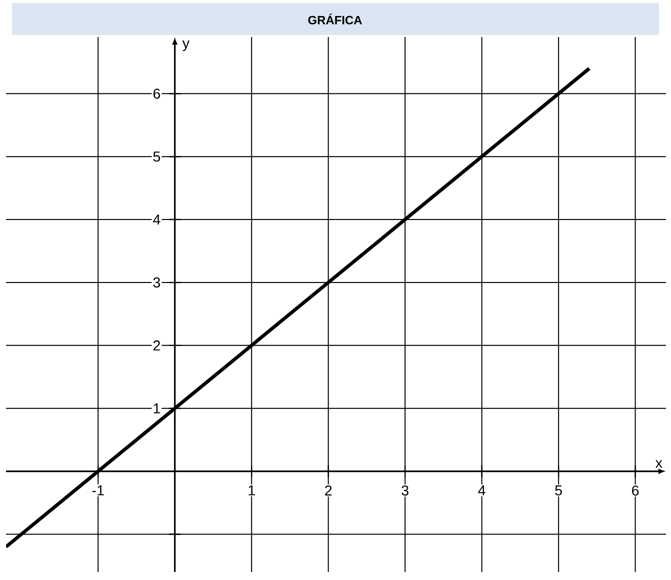  Describe the element at coordinates (156, 157) in the screenshot. I see `y-tick-label: 5` at that location.